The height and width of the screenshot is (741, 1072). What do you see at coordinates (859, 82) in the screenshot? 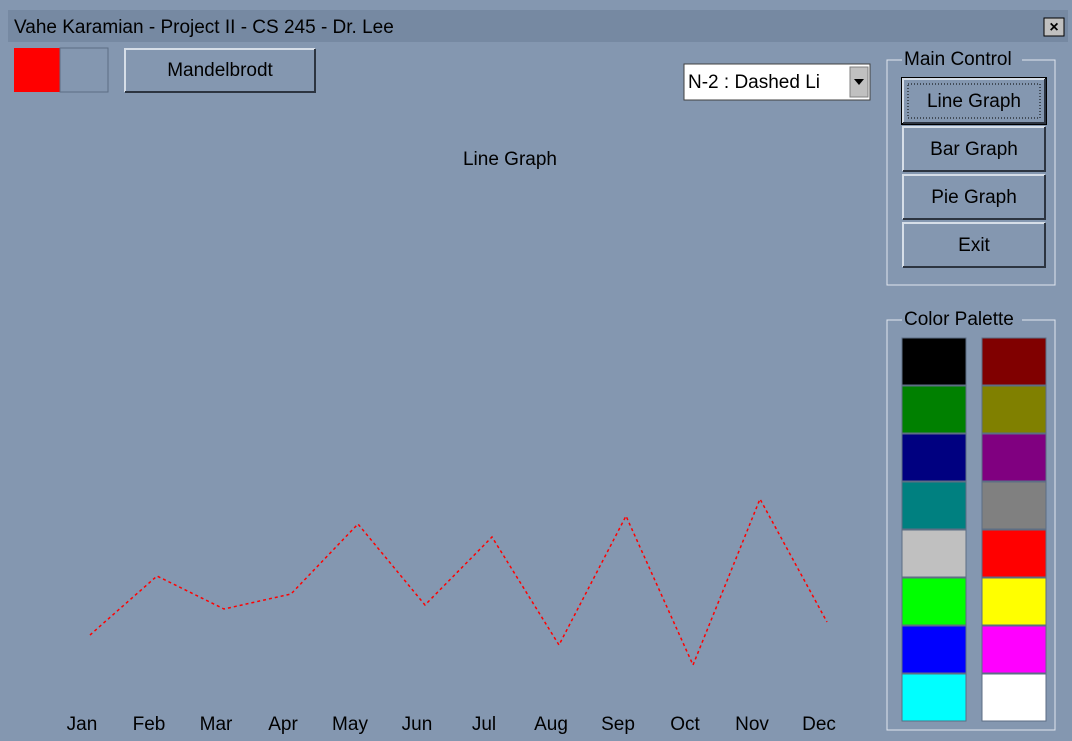
I see `dropdown-arrow` at bounding box center [859, 82].